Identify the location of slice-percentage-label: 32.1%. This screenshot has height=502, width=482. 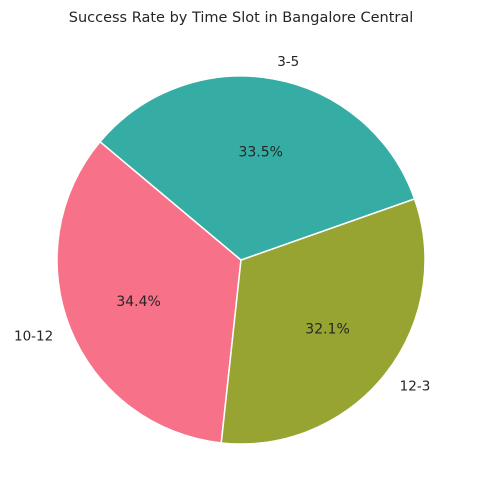
(327, 330).